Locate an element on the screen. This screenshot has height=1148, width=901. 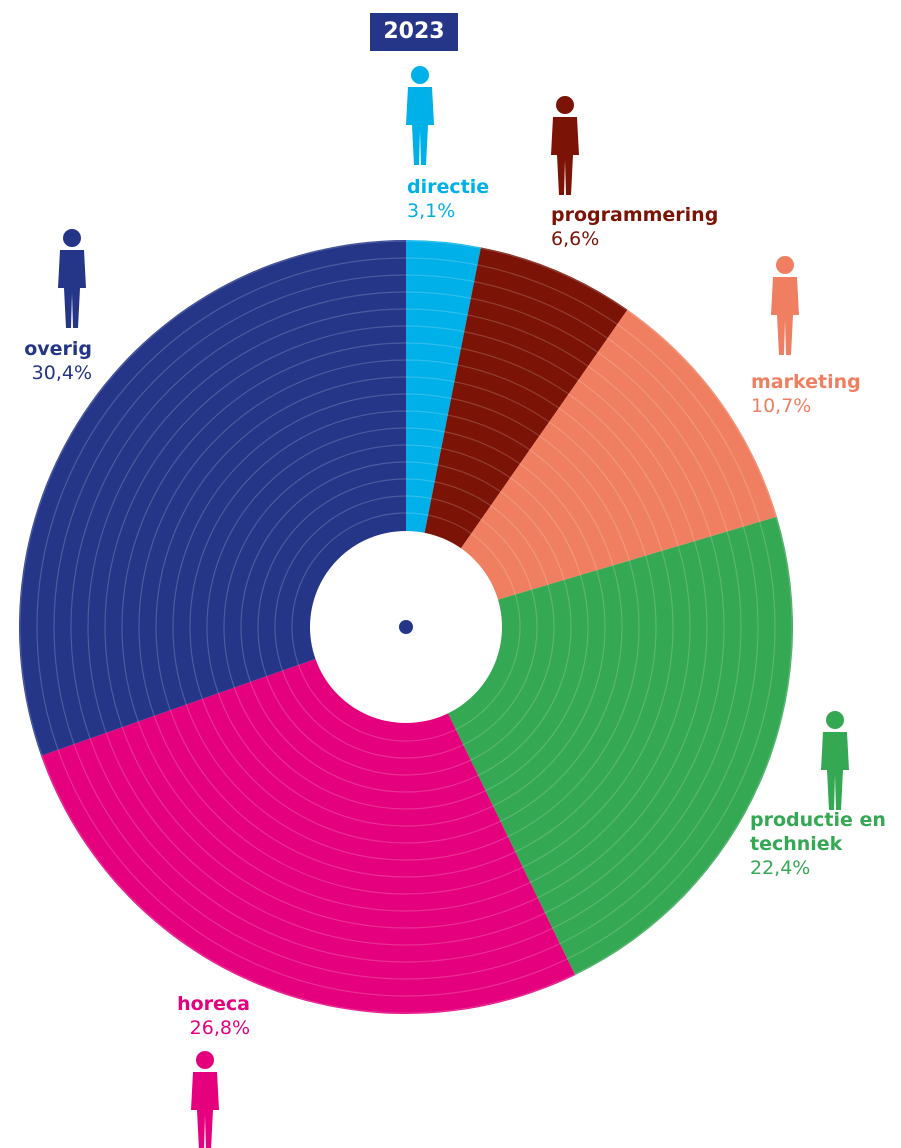
label: directie 3,1% is located at coordinates (448, 199).